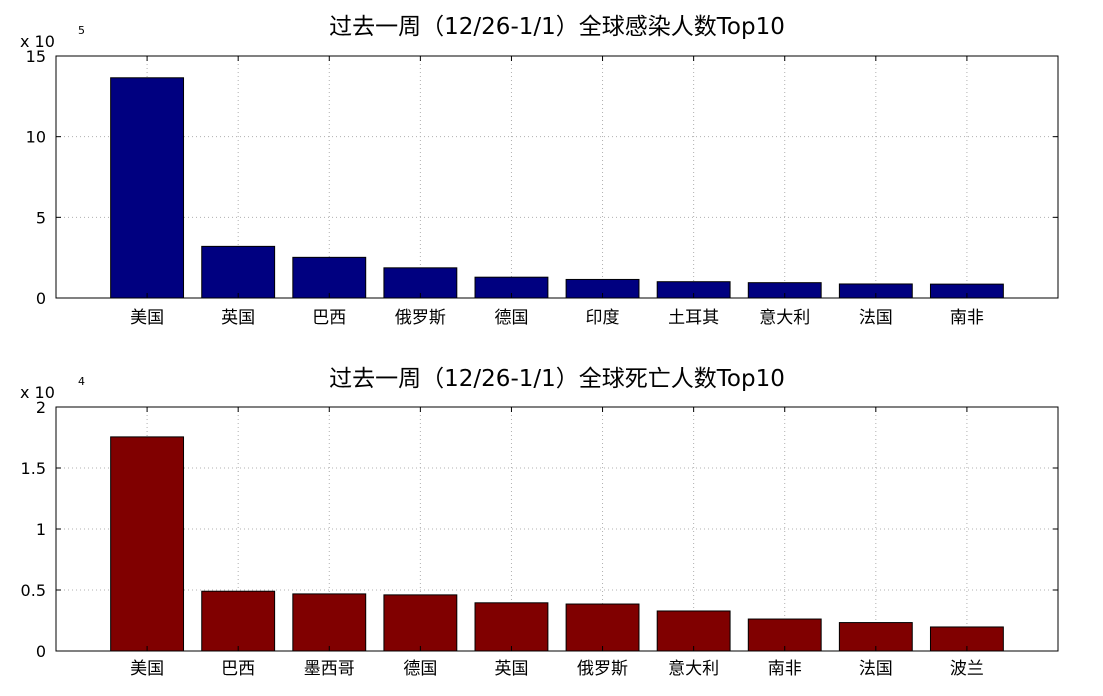 The height and width of the screenshot is (696, 1103). Describe the element at coordinates (81, 381) in the screenshot. I see `y-exponent-superscript: 4` at that location.